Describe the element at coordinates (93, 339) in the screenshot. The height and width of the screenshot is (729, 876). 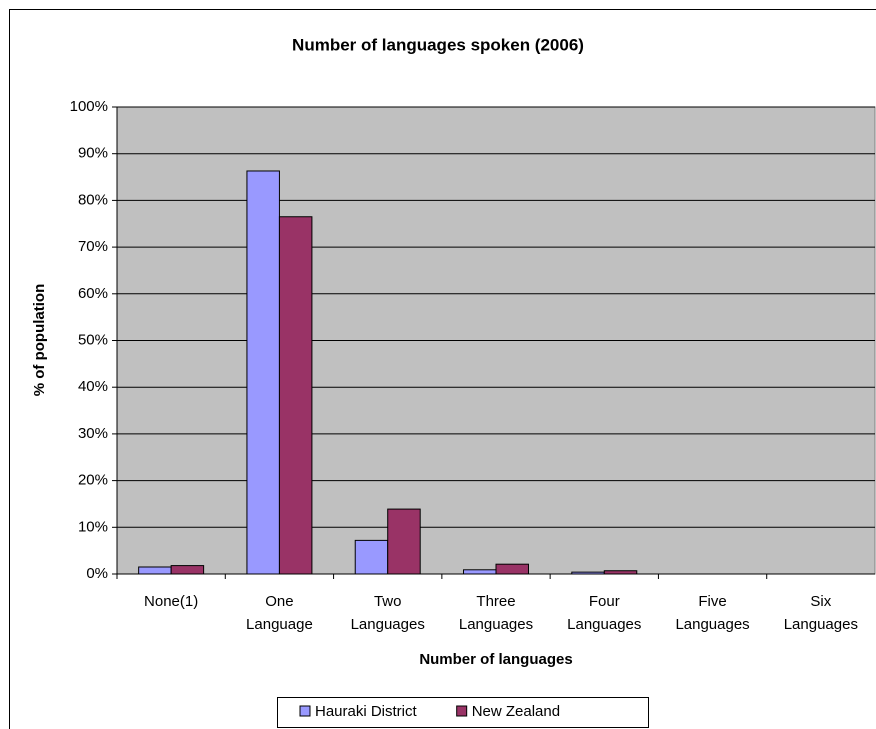
I see `y-tick-label: 50%` at that location.